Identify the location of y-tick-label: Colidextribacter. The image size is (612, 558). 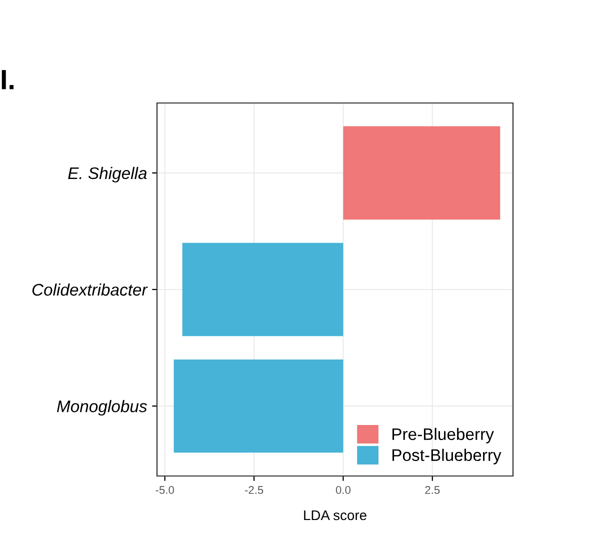
(90, 289).